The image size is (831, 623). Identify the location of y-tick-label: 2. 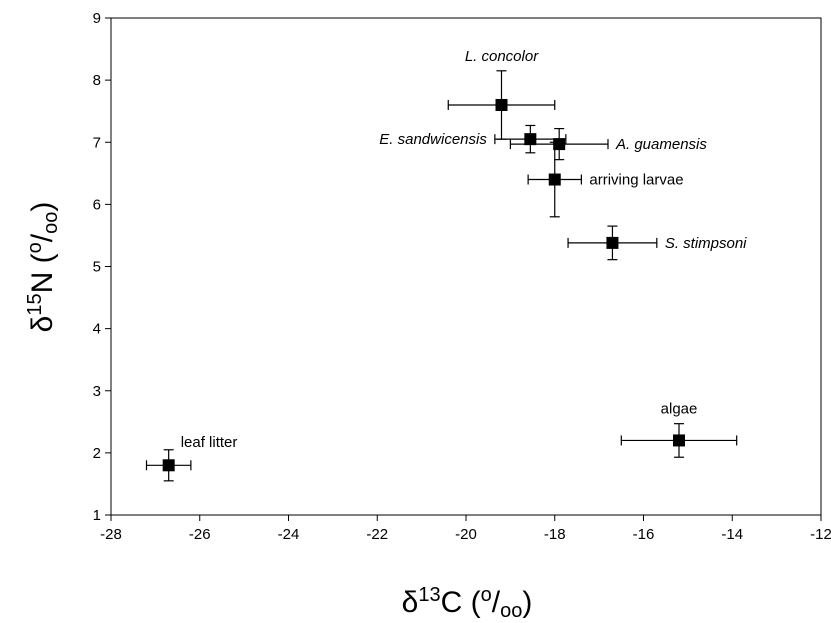
(97, 453).